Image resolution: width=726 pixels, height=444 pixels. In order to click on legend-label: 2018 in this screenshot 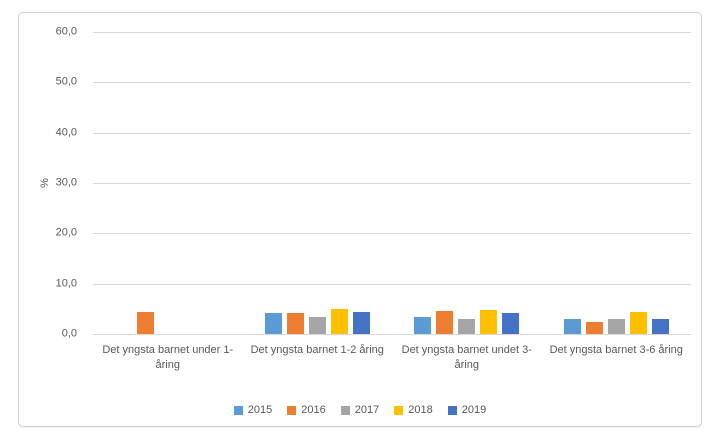, I will do `click(420, 410)`.